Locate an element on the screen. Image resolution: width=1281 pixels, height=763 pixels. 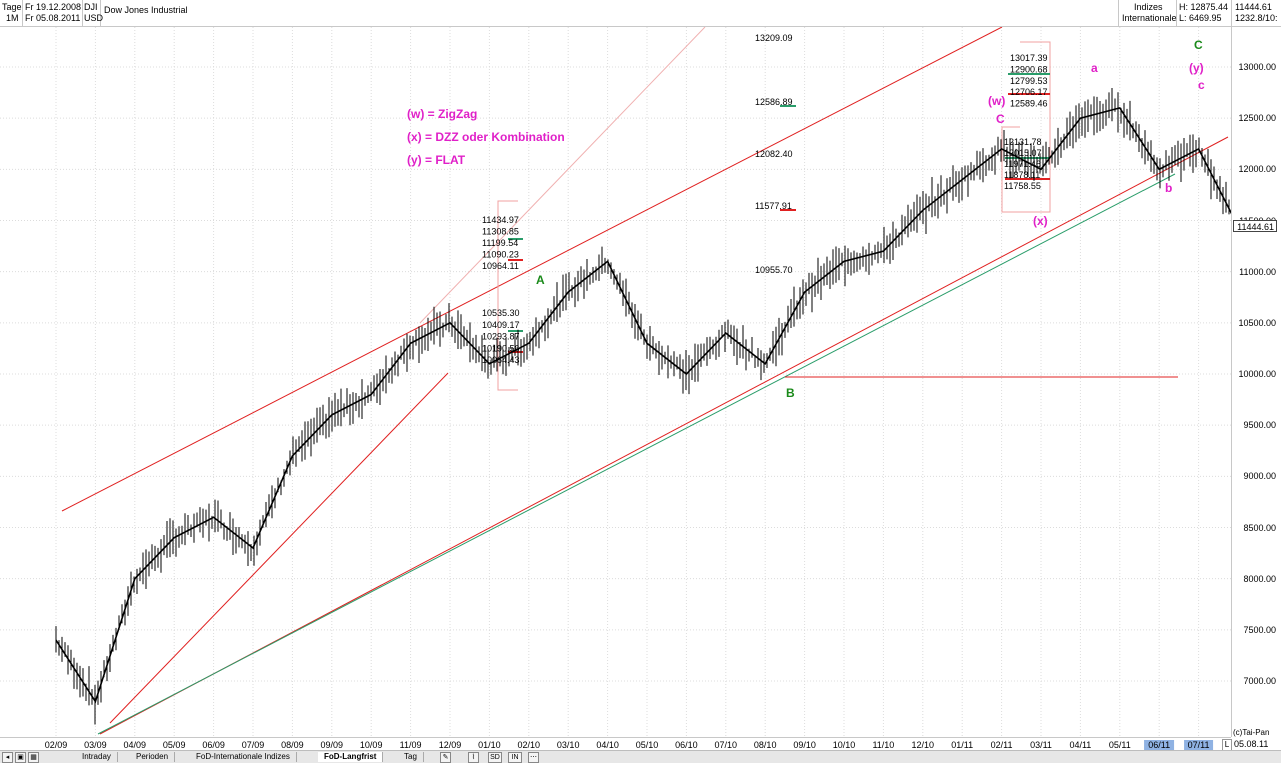
fib-label: 12131.78 is located at coordinates (1023, 142).